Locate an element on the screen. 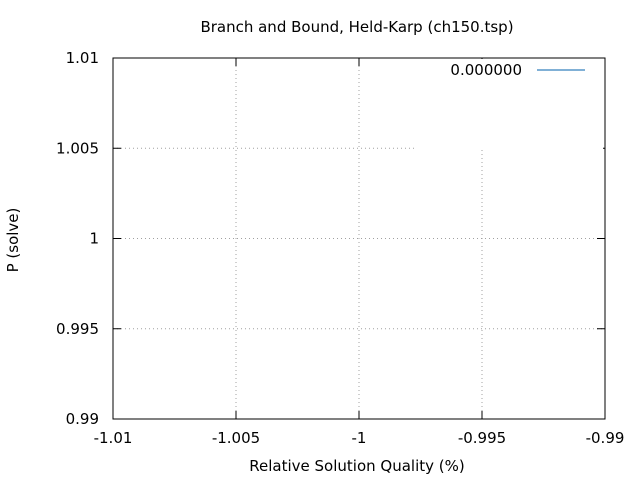 The width and height of the screenshot is (640, 480). x-tick-label: -0.995 is located at coordinates (482, 438).